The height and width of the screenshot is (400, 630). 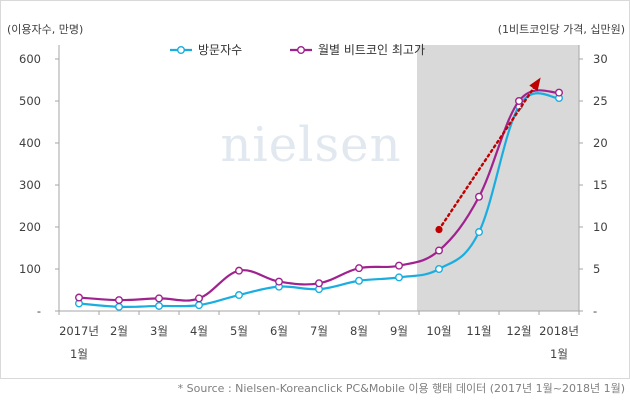 What do you see at coordinates (559, 331) in the screenshot?
I see `x-tick-label: 2018년` at bounding box center [559, 331].